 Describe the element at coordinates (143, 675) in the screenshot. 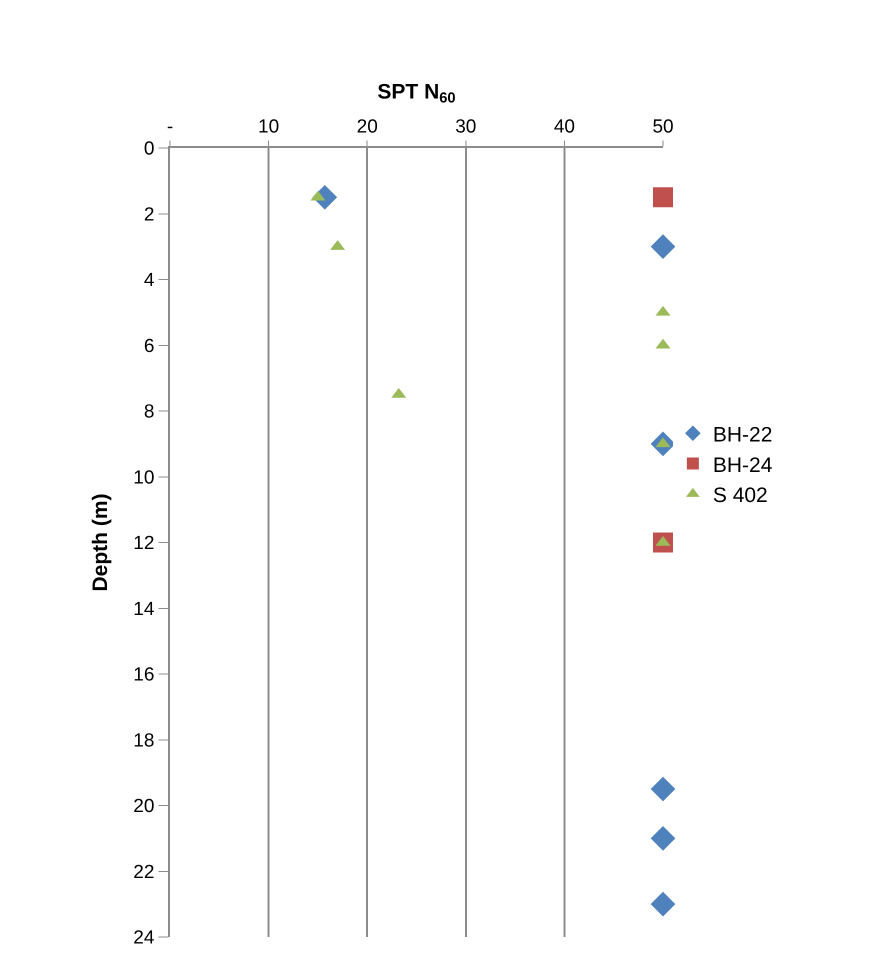

I see `y-tick-label: 16` at that location.